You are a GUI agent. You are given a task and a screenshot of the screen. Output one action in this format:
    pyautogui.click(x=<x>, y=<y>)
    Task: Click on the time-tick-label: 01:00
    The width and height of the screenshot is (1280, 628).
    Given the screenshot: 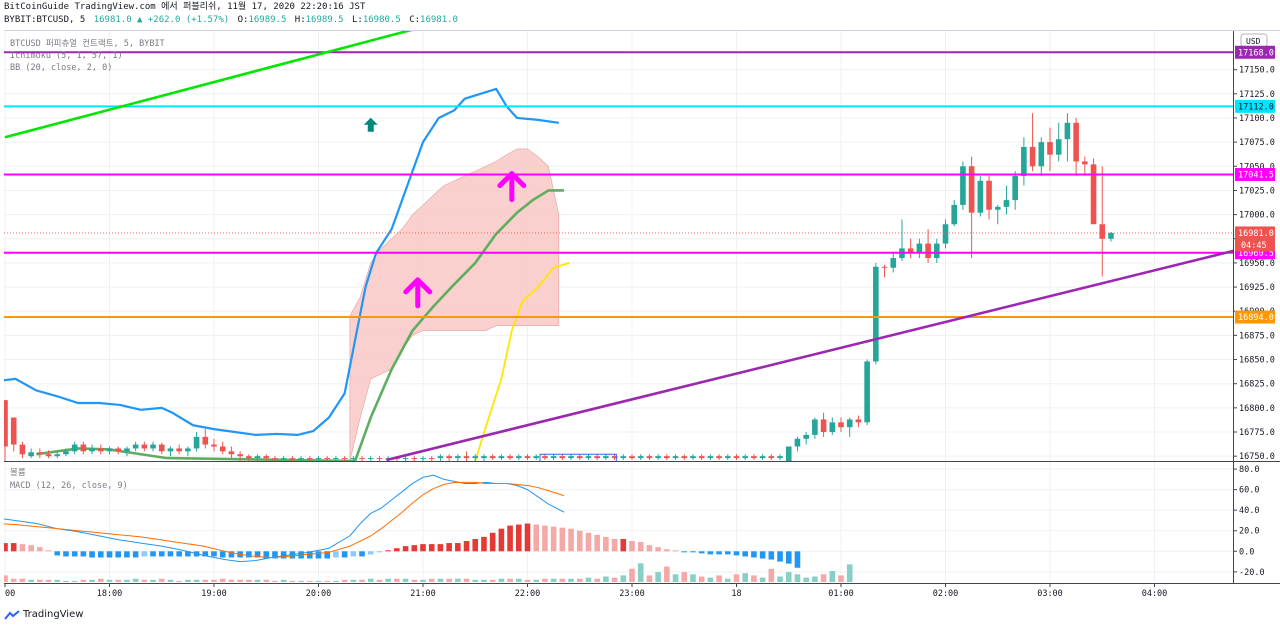 What is the action you would take?
    pyautogui.click(x=841, y=594)
    